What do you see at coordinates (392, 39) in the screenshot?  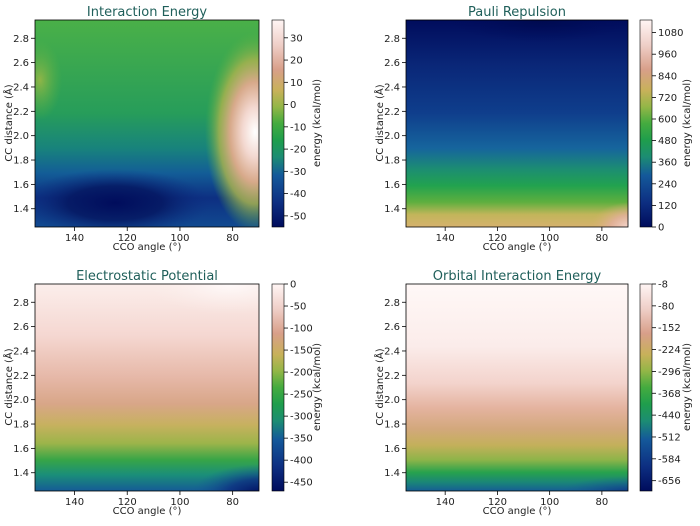 I see `ytick-label-pauli-repulsion: 2.8` at bounding box center [392, 39].